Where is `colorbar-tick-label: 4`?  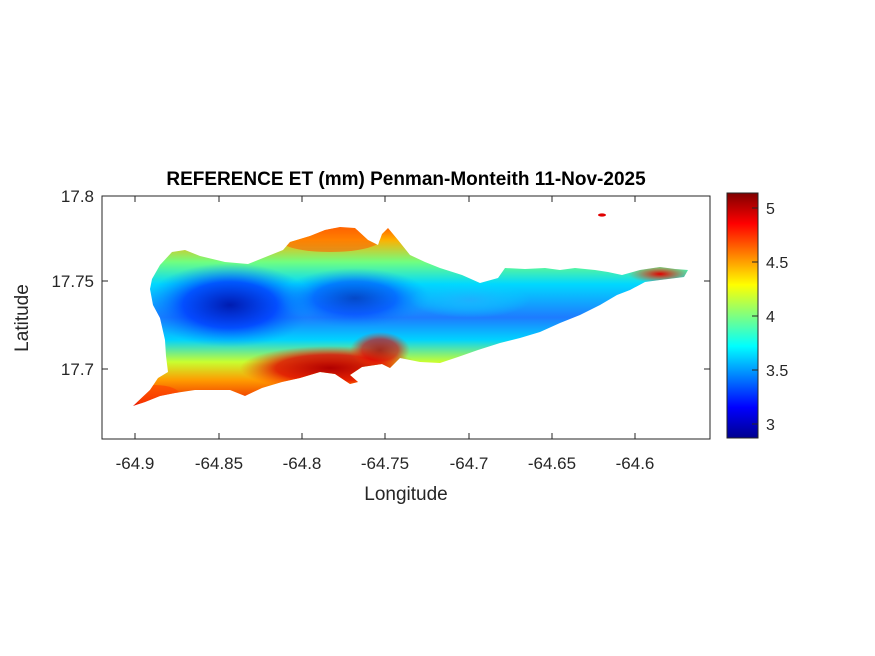 colorbar-tick-label: 4 is located at coordinates (770, 317).